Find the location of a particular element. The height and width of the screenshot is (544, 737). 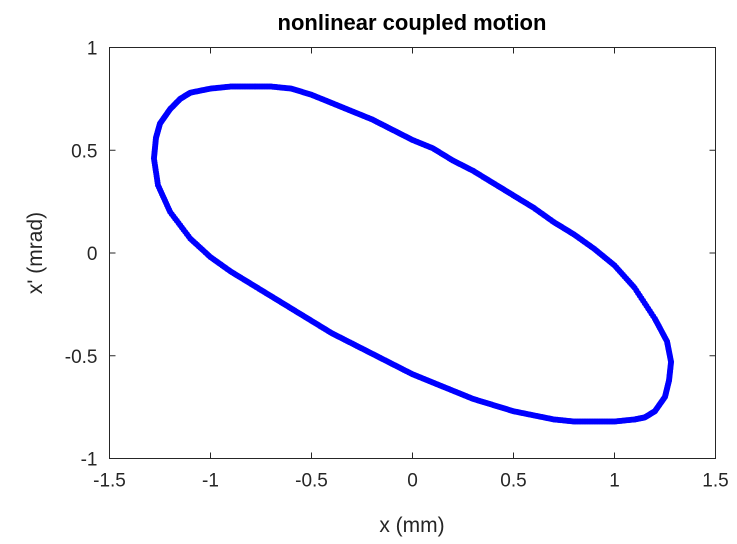

x-tick-label: 0 is located at coordinates (412, 481).